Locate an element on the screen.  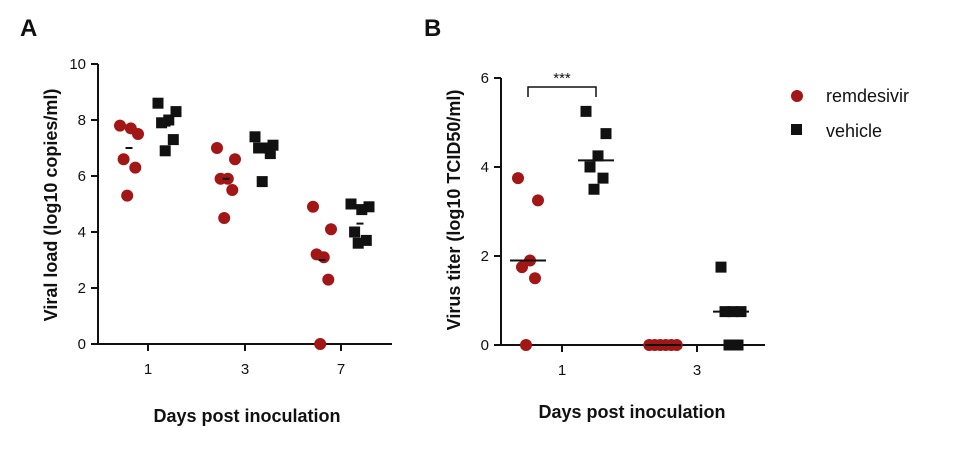
significance-bracket is located at coordinates (562, 91).